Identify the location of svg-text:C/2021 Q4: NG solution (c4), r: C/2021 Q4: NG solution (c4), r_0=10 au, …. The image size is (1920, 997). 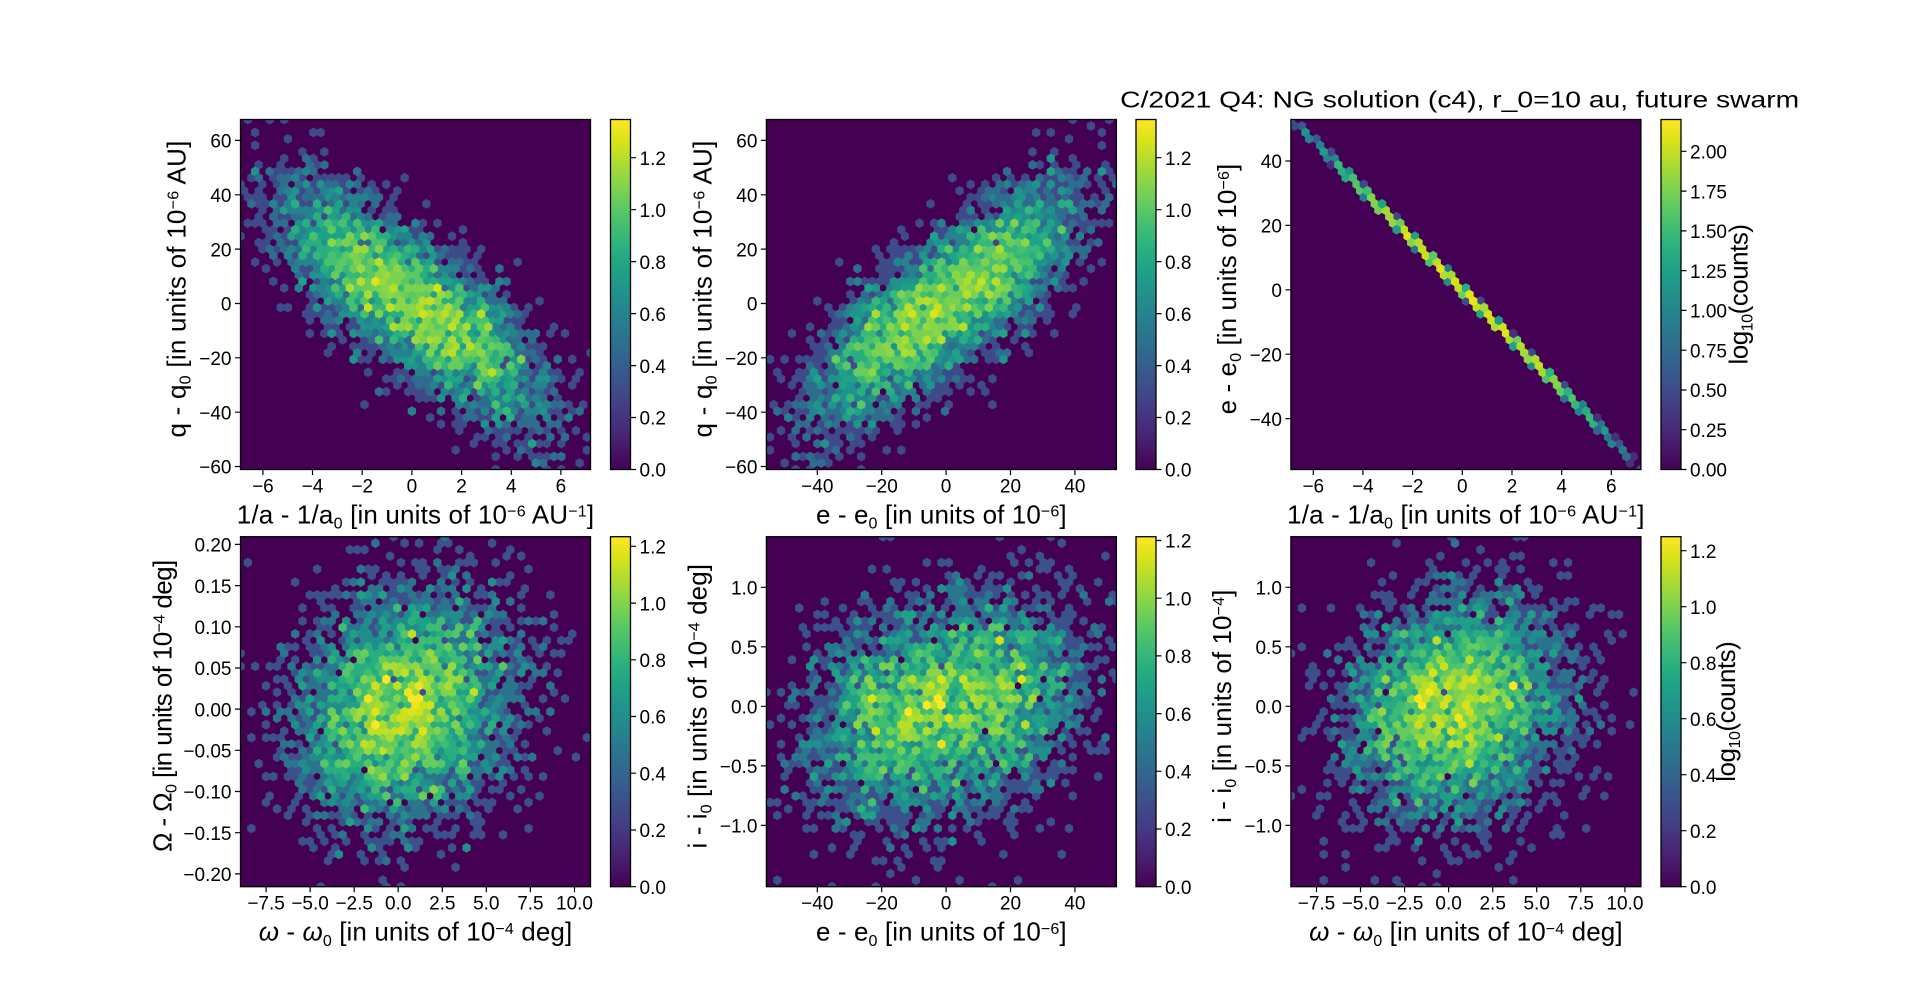
(1459, 100).